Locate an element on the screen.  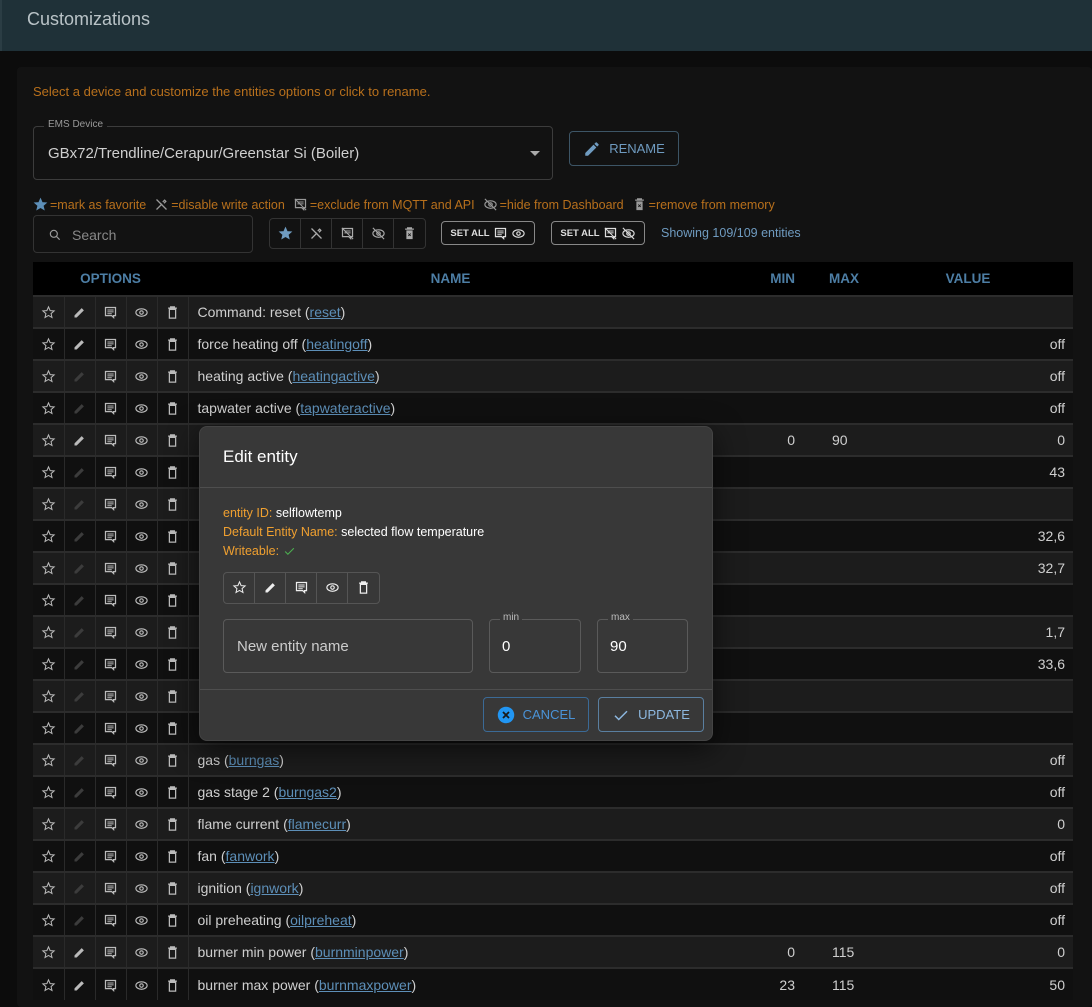
min-input: min 0 is located at coordinates (535, 642).